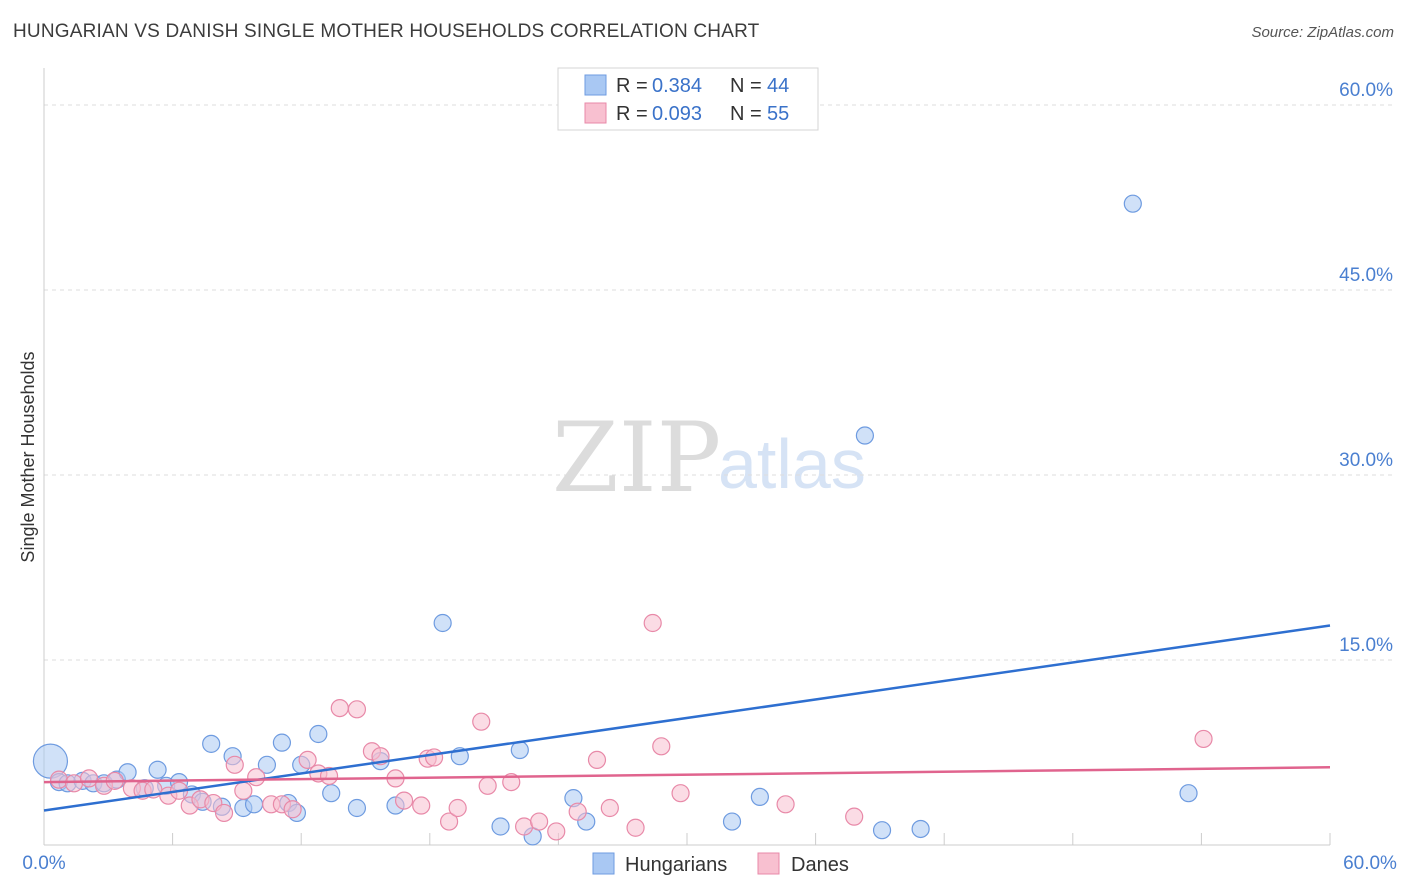 The height and width of the screenshot is (892, 1406). Describe the element at coordinates (43, 863) in the screenshot. I see `x-tick-label-min: 0.0%` at that location.